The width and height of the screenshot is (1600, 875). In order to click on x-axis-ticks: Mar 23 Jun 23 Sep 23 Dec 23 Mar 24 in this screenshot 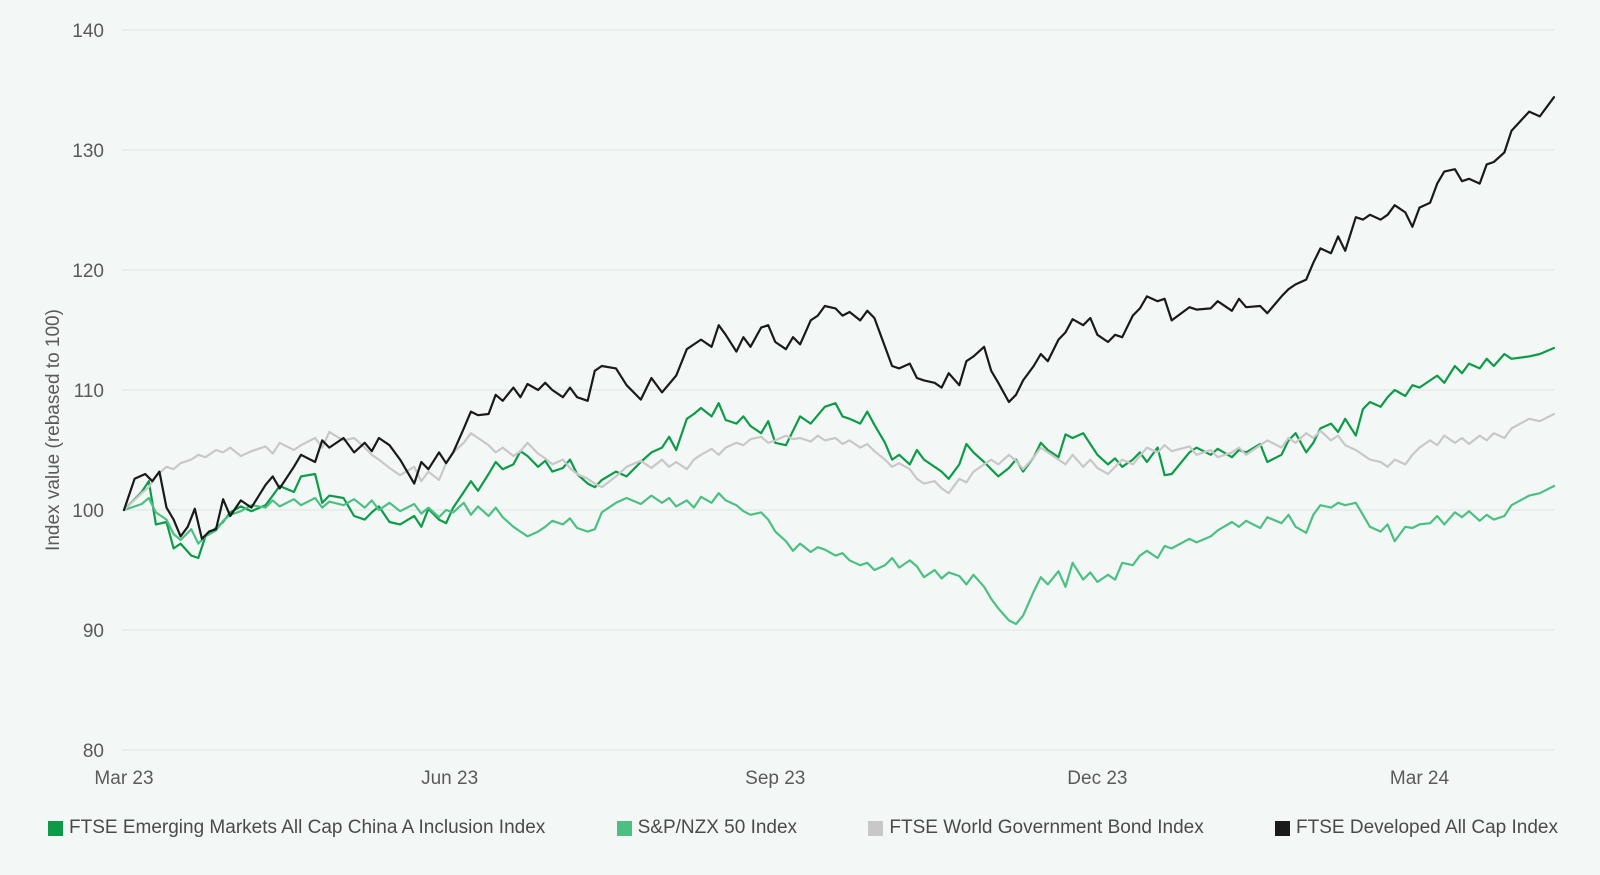, I will do `click(771, 778)`.